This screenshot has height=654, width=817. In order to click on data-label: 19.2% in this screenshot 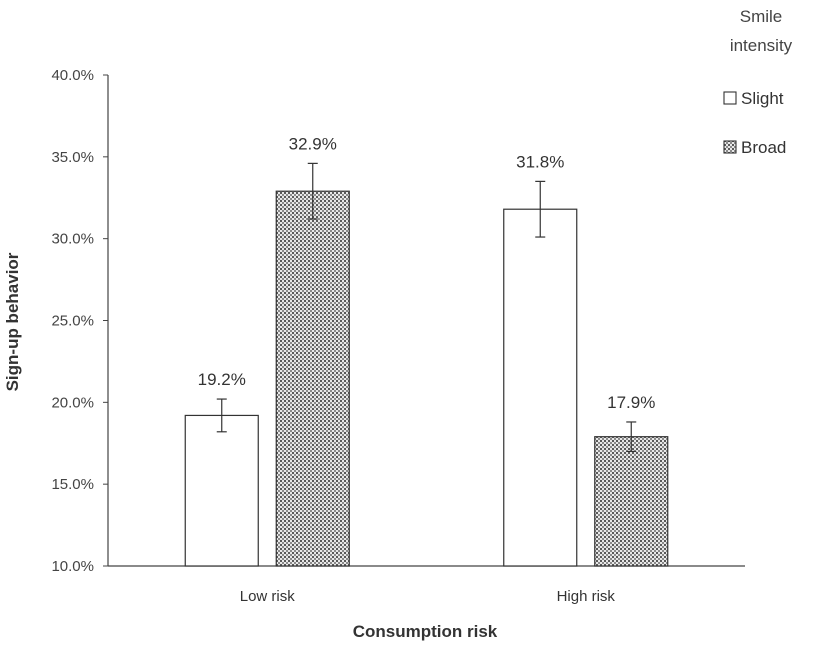, I will do `click(222, 379)`.